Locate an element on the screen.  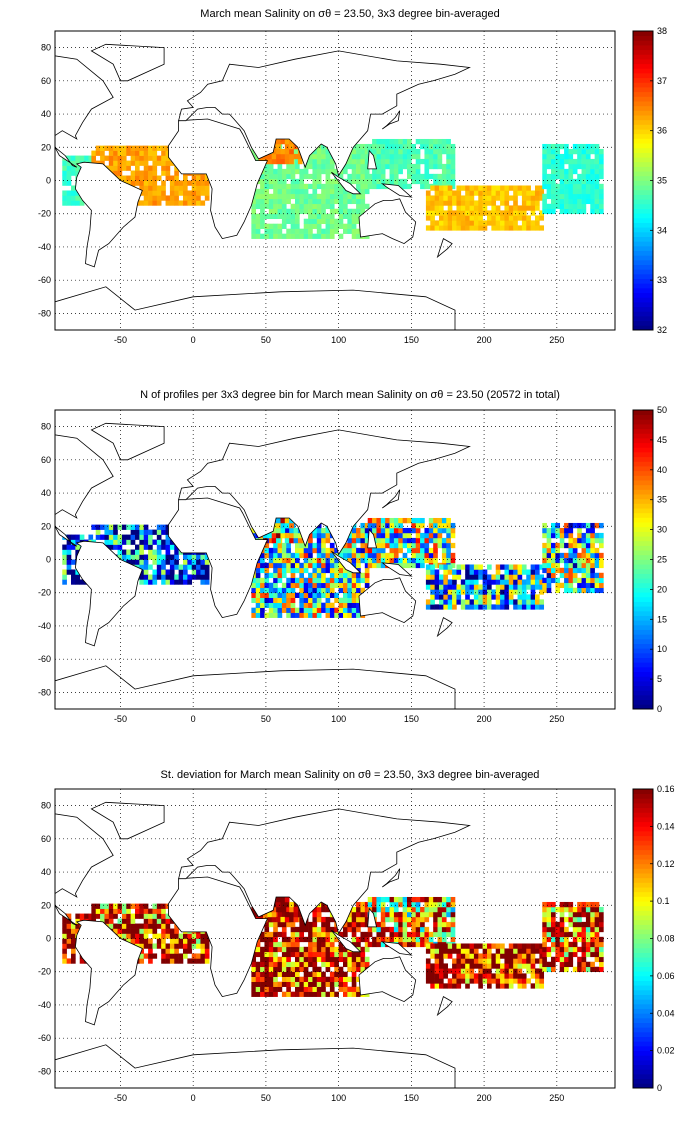
x-tick-labels: -50 0 50 100 150 200 250 is located at coordinates (339, 340).